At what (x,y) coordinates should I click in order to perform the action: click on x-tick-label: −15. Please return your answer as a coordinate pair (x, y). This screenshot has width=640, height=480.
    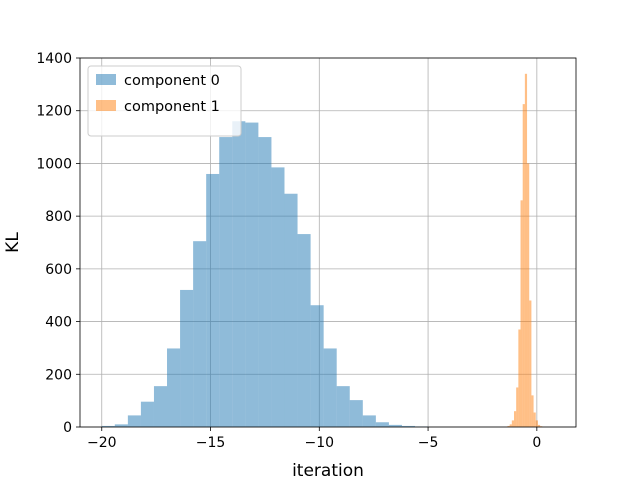
    Looking at the image, I should click on (211, 443).